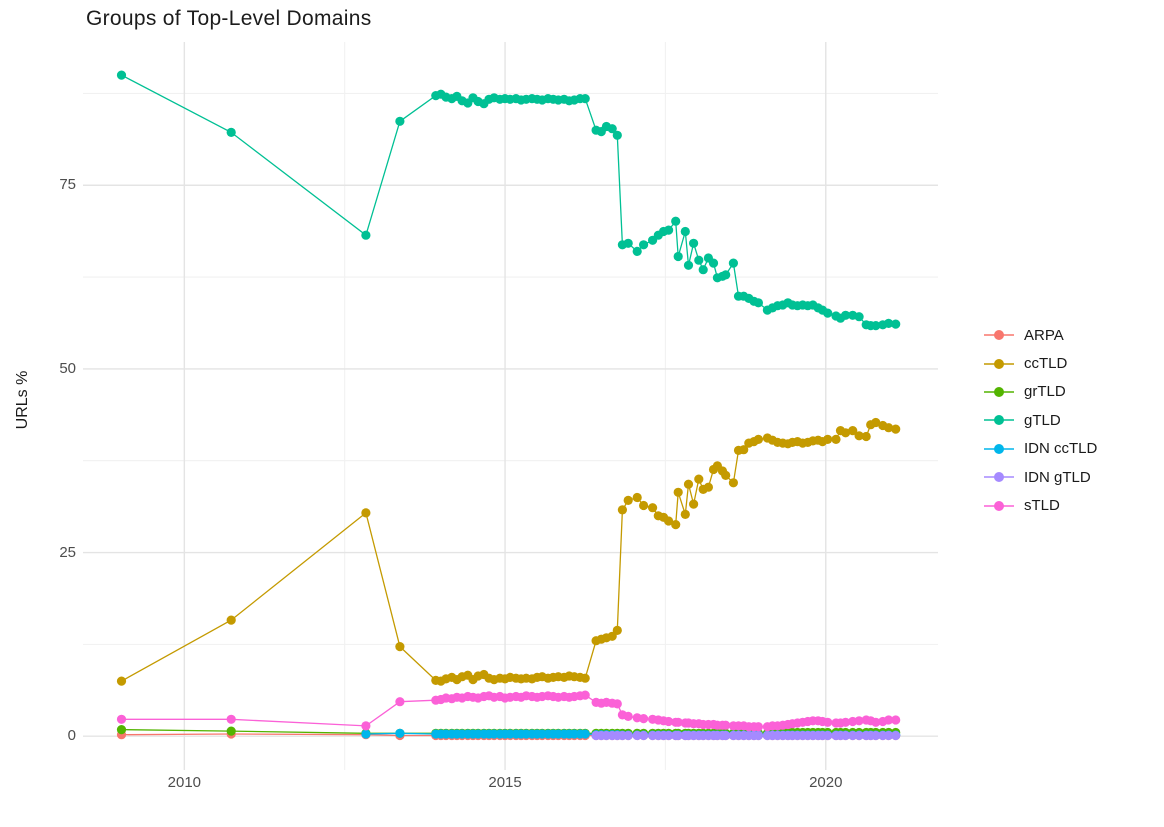 This screenshot has height=827, width=1164. I want to click on legend-item-label: gTLD, so click(1042, 420).